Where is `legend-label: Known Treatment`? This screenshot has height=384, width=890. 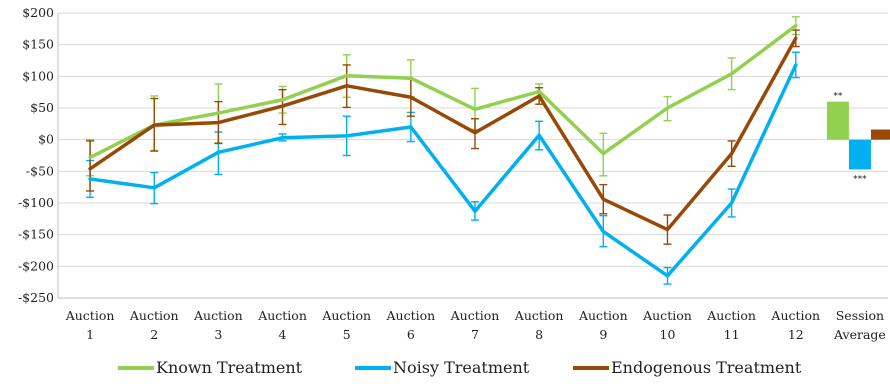
legend-label: Known Treatment is located at coordinates (229, 367).